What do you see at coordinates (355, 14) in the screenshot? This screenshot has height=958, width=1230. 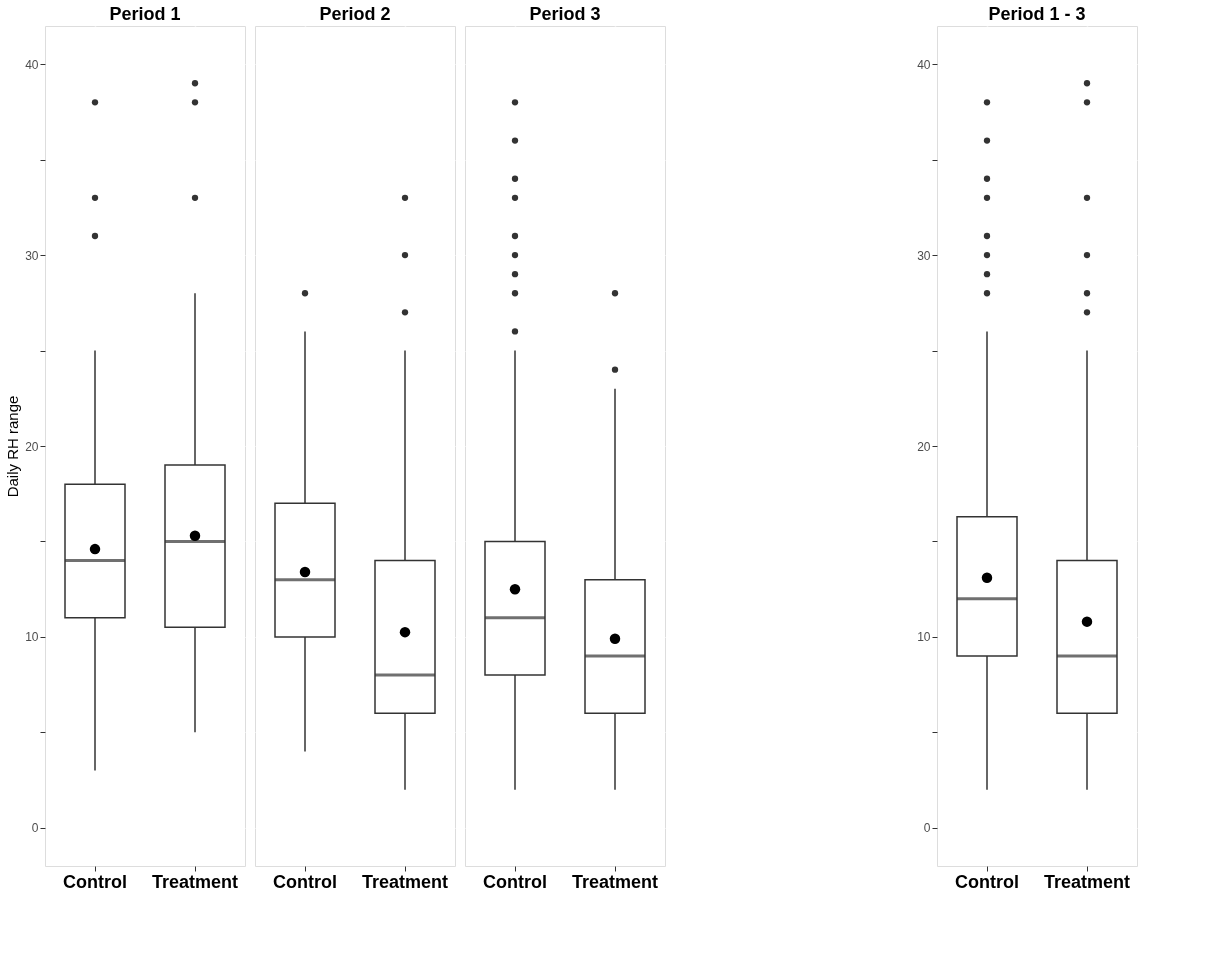 I see `chart-title: Period 2` at bounding box center [355, 14].